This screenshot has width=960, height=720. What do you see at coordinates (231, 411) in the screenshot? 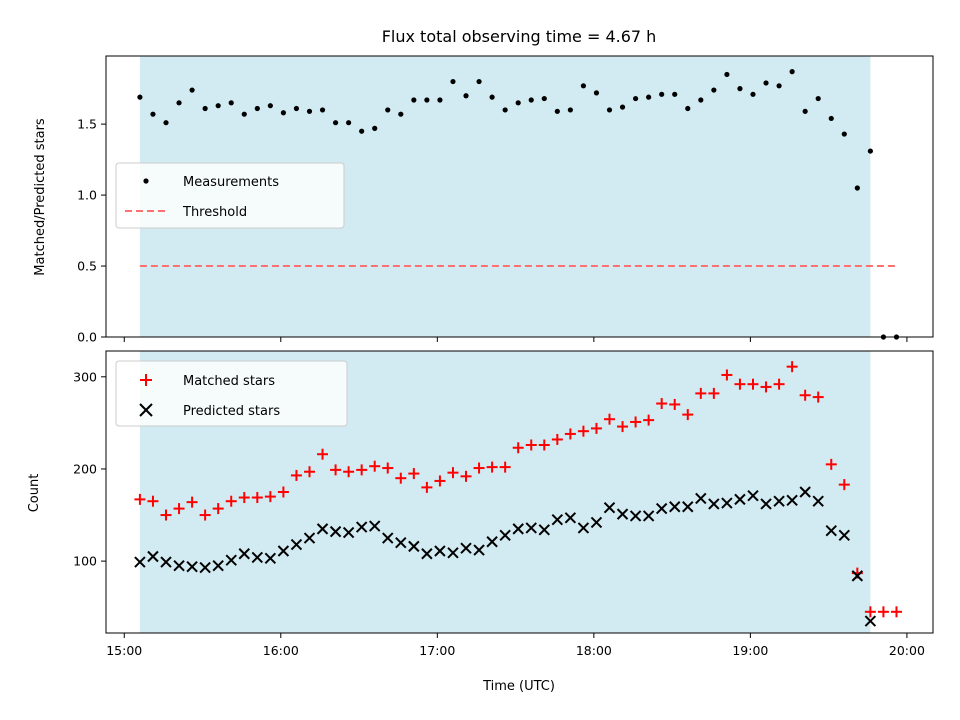
I see `legend-predicted-label: Predicted stars` at bounding box center [231, 411].